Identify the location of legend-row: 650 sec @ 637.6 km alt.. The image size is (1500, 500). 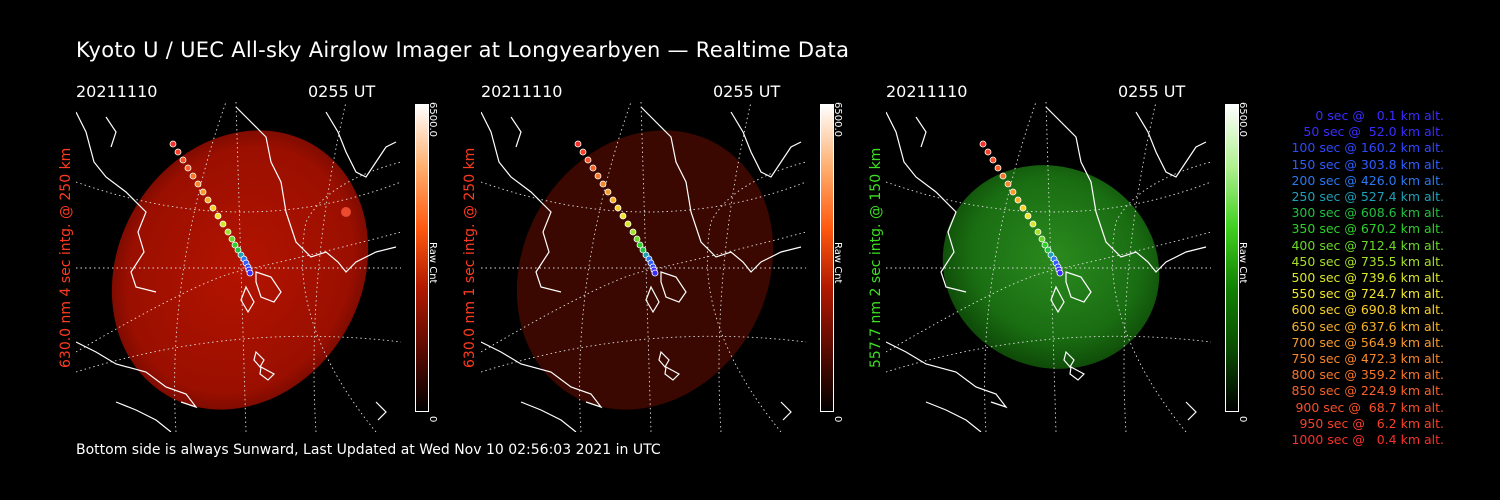
(1367, 326).